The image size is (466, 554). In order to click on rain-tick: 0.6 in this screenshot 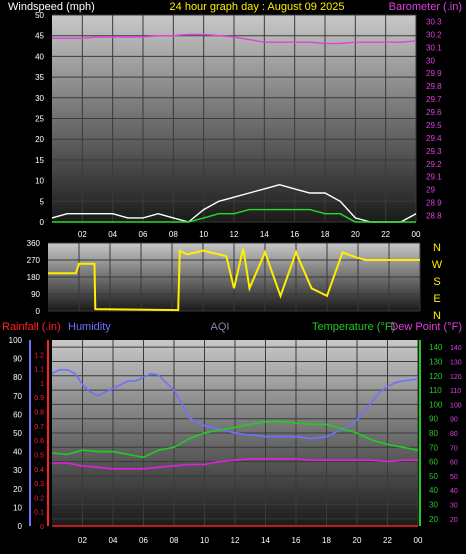, I will do `click(39, 441)`.